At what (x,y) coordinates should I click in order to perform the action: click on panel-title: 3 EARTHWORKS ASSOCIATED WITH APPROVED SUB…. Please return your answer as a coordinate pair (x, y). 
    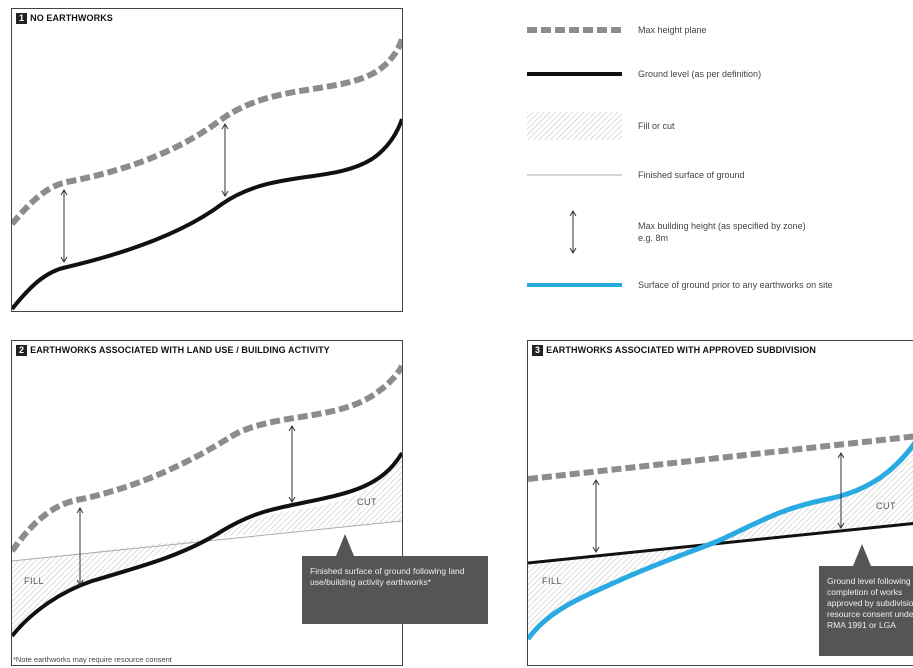
    Looking at the image, I should click on (674, 350).